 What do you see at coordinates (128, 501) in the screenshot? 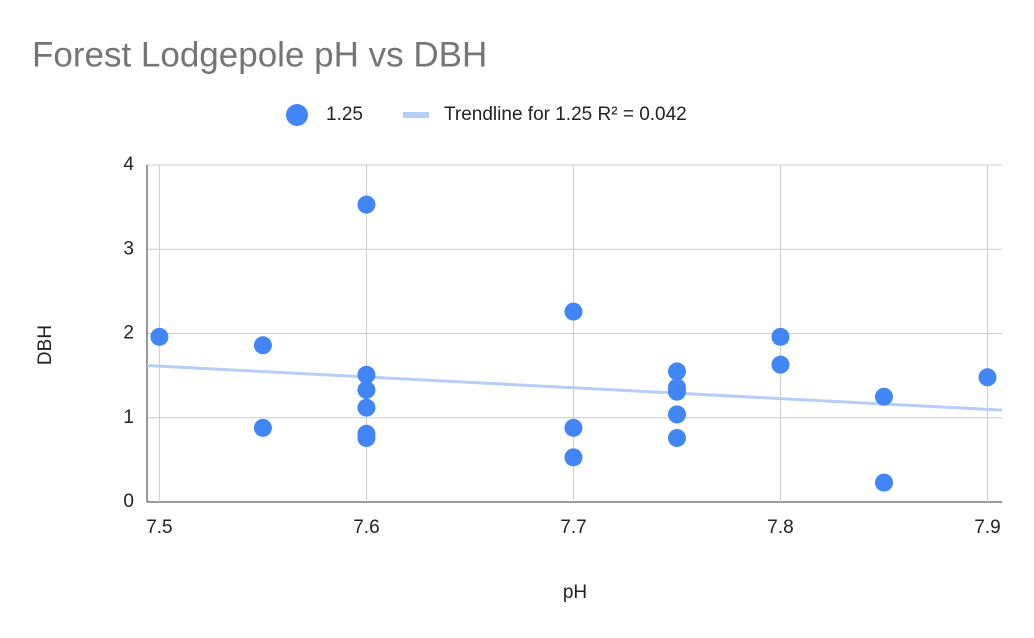
I see `y-tick-label: 0` at bounding box center [128, 501].